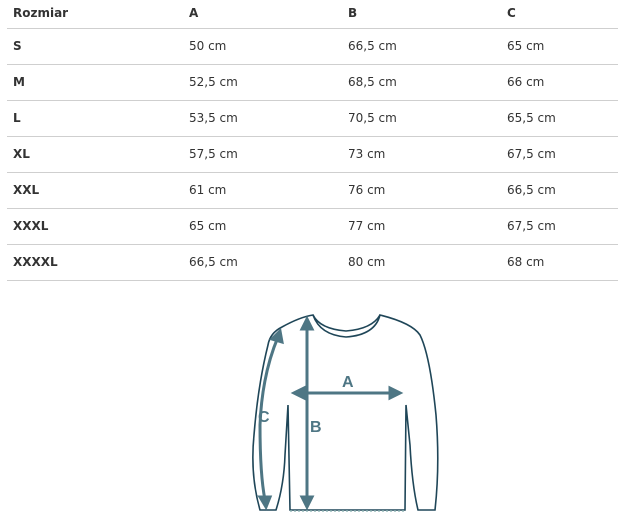  I want to click on label-b: B, so click(316, 427).